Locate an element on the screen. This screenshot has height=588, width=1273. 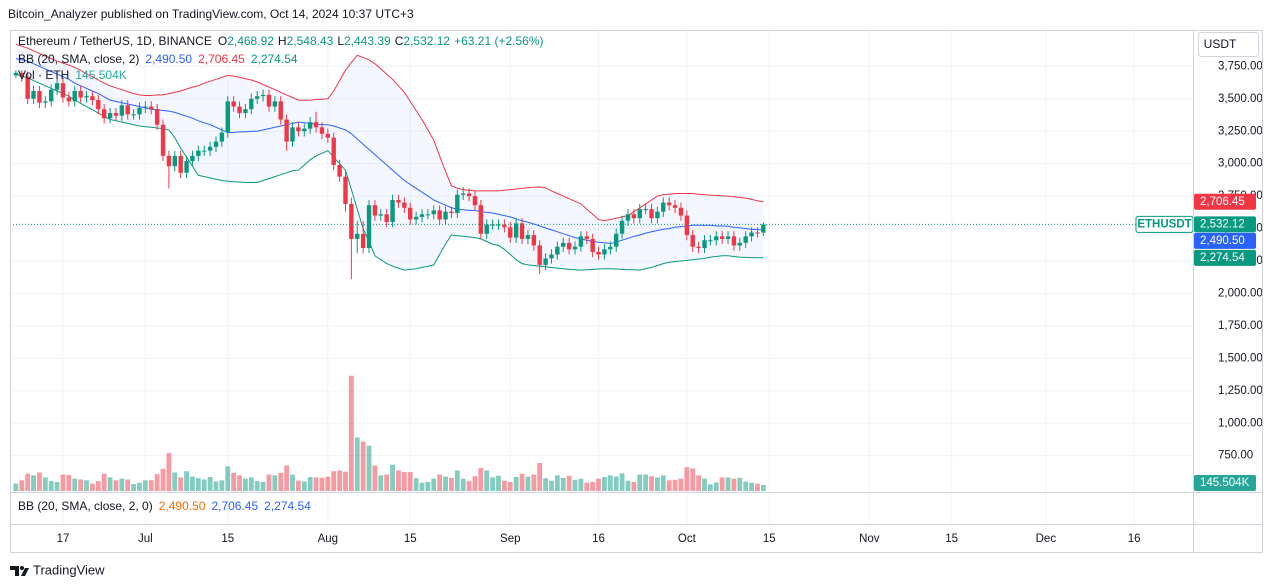
price-badge-label: 2,490.50 is located at coordinates (1222, 241).